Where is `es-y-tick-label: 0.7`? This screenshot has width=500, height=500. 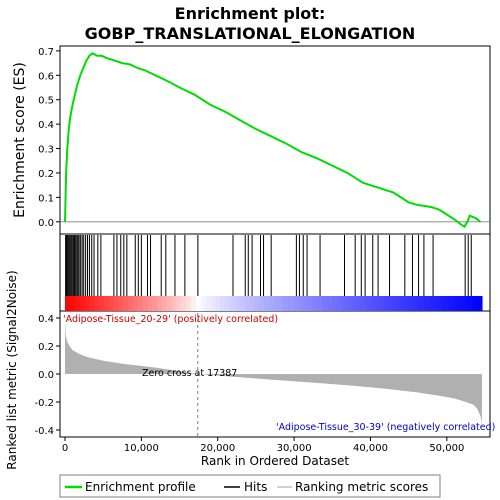
es-y-tick-label: 0.7 is located at coordinates (46, 52).